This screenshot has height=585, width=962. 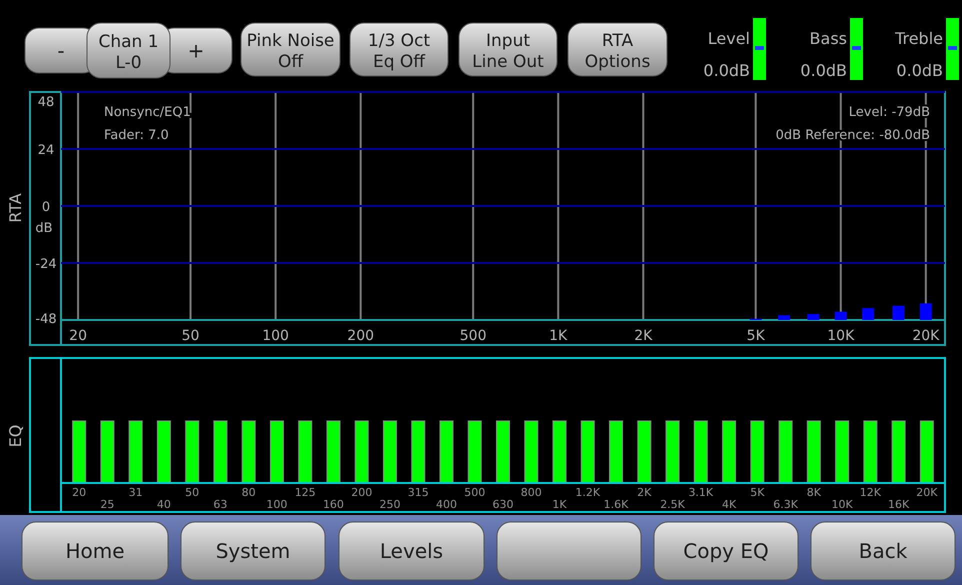 What do you see at coordinates (418, 492) in the screenshot?
I see `x-tick-label: 315` at bounding box center [418, 492].